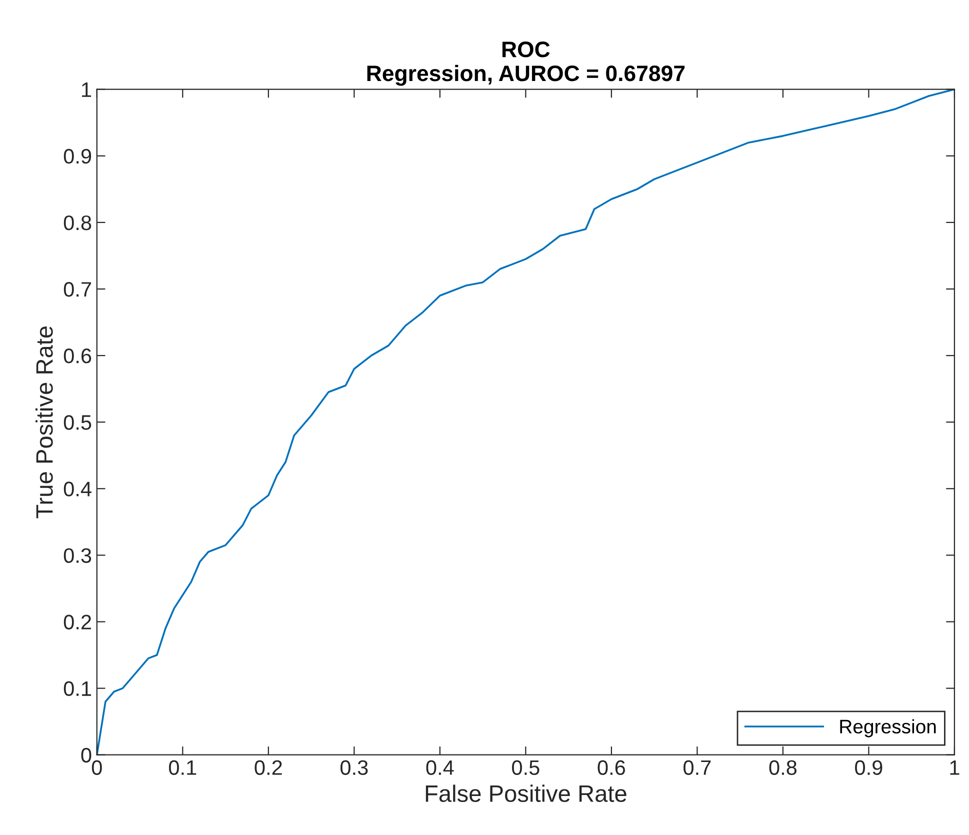 The image size is (969, 835). I want to click on y-tick-label: 0.4, so click(78, 489).